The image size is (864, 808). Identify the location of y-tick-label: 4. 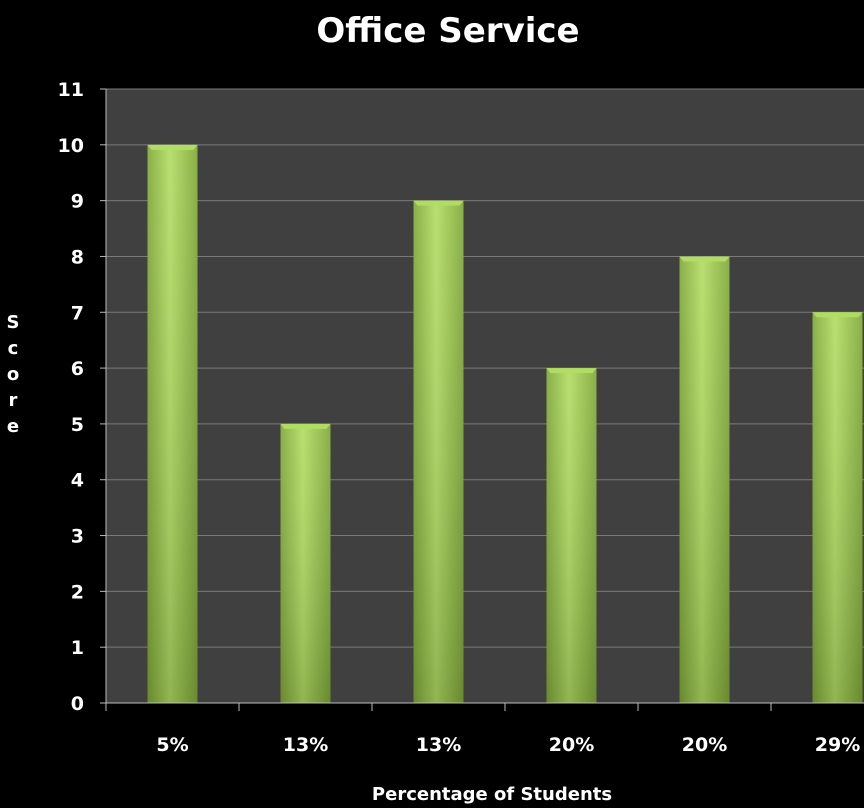
(77, 481).